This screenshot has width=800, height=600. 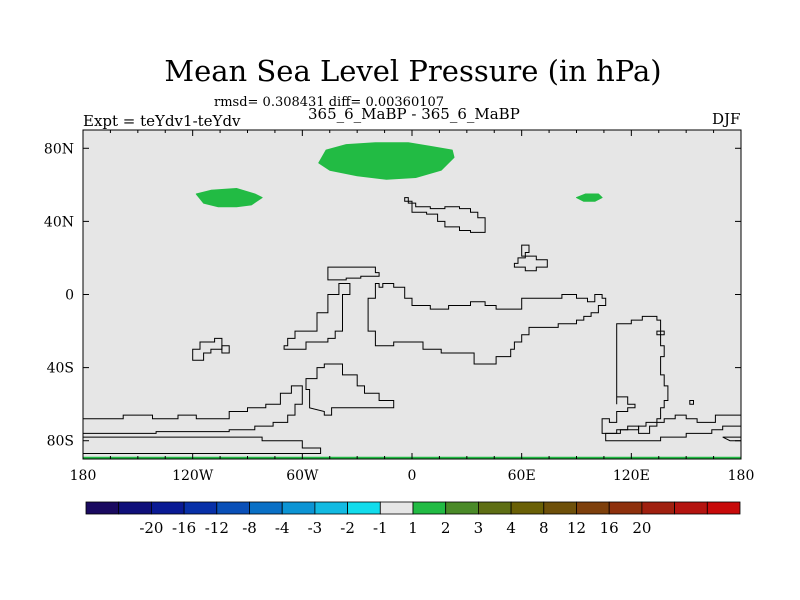 I want to click on colorbar-label: -8, so click(x=249, y=528).